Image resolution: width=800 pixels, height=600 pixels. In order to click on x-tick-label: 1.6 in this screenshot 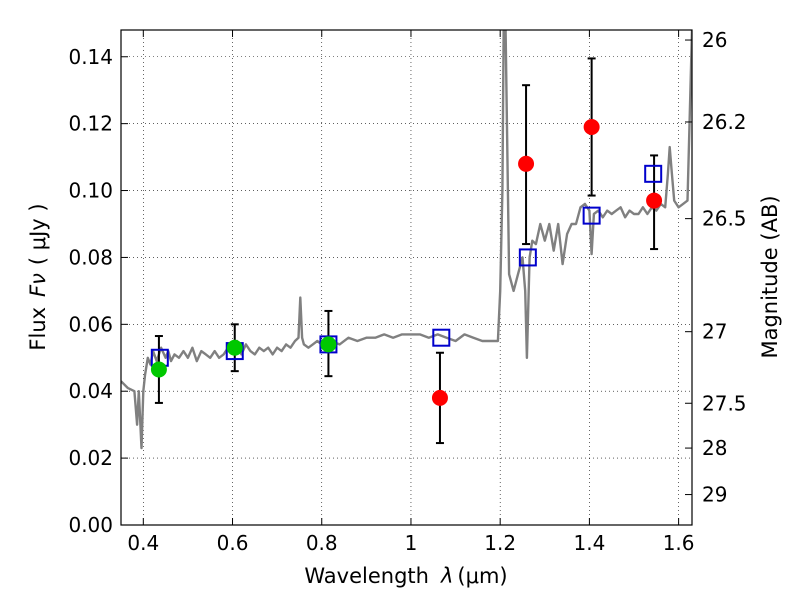, I will do `click(679, 543)`.